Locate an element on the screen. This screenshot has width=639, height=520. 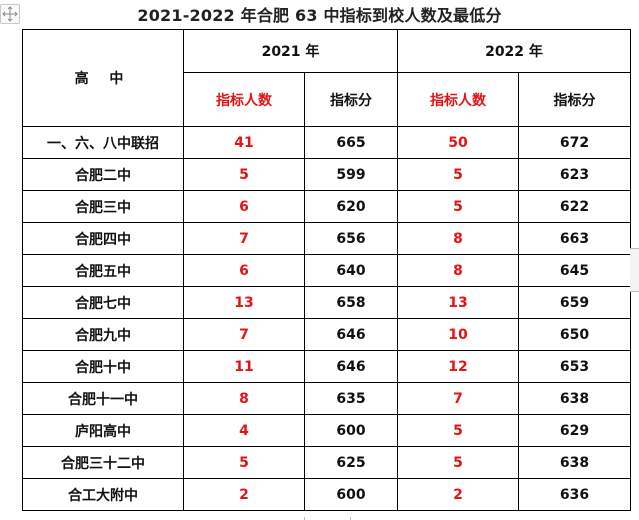
move-icon is located at coordinates (10, 14).